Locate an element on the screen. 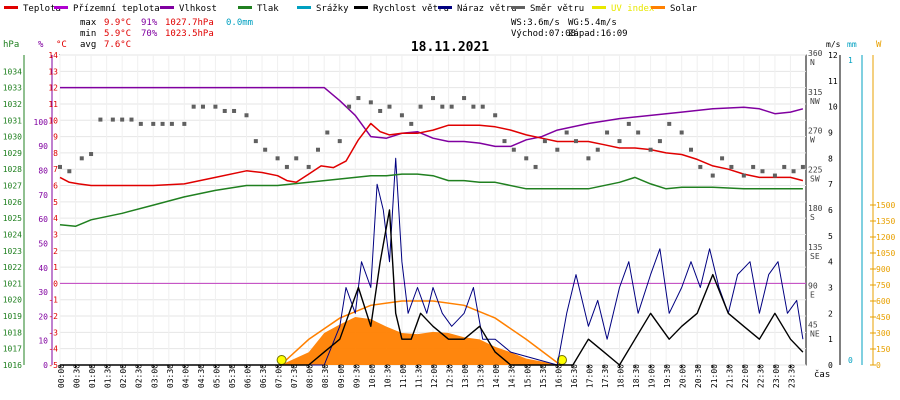 Image resolution: width=900 pixels, height=400 pixels. direction-letter: SW is located at coordinates (815, 178).